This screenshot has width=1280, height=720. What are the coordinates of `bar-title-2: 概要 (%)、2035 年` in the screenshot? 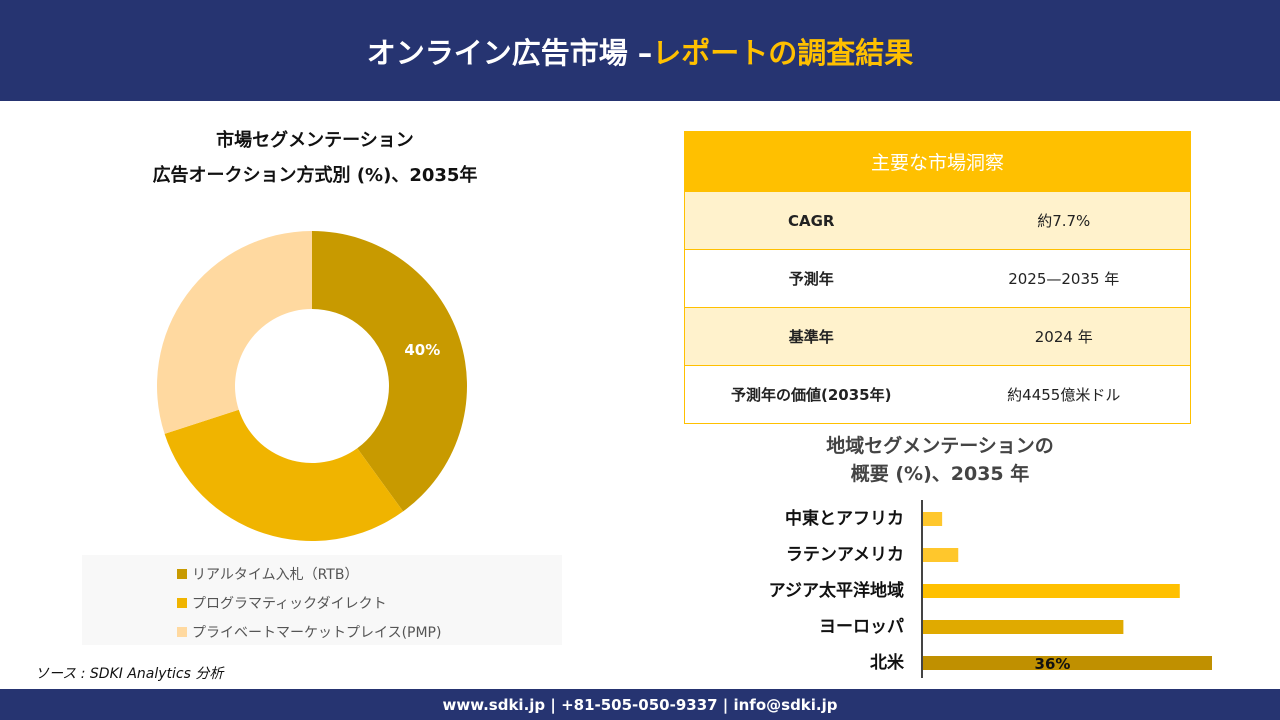 It's located at (940, 474).